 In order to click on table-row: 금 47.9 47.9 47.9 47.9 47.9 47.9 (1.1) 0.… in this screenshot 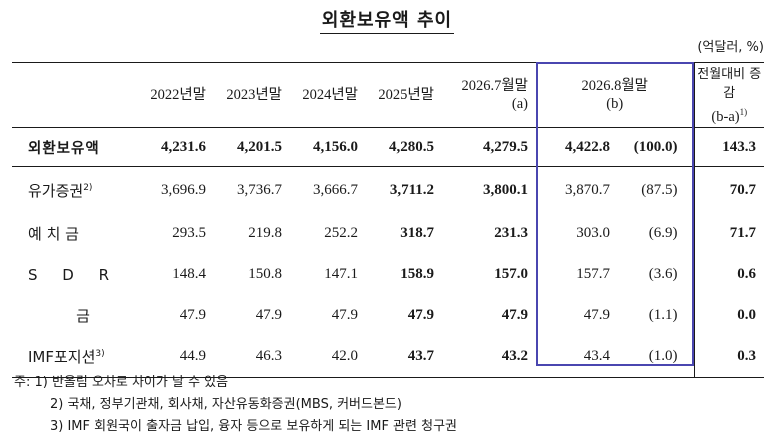, I will do `click(388, 315)`.